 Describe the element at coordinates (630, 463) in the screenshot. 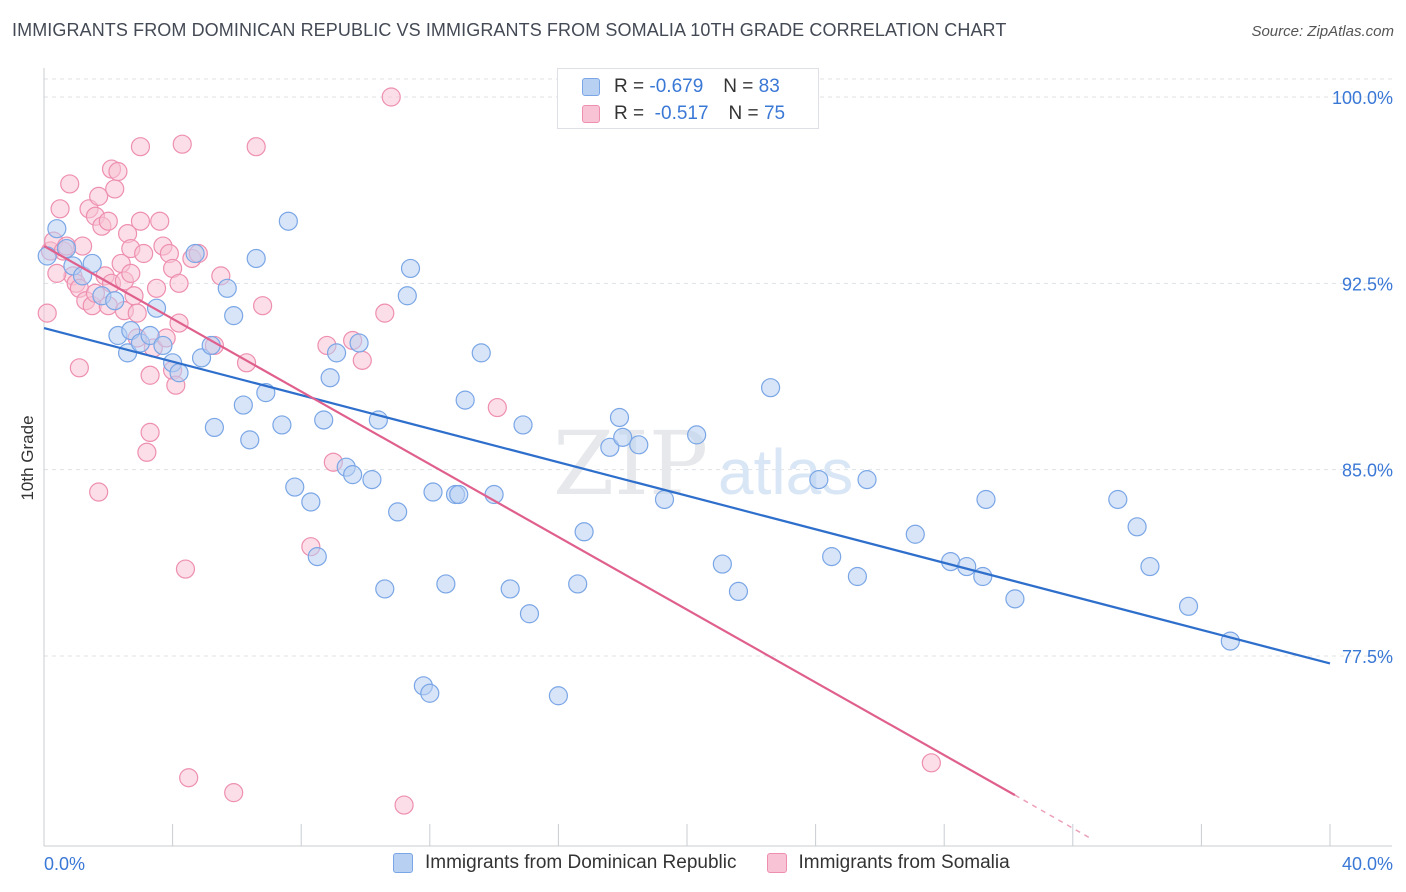

I see `watermark-zip: ZIP` at that location.